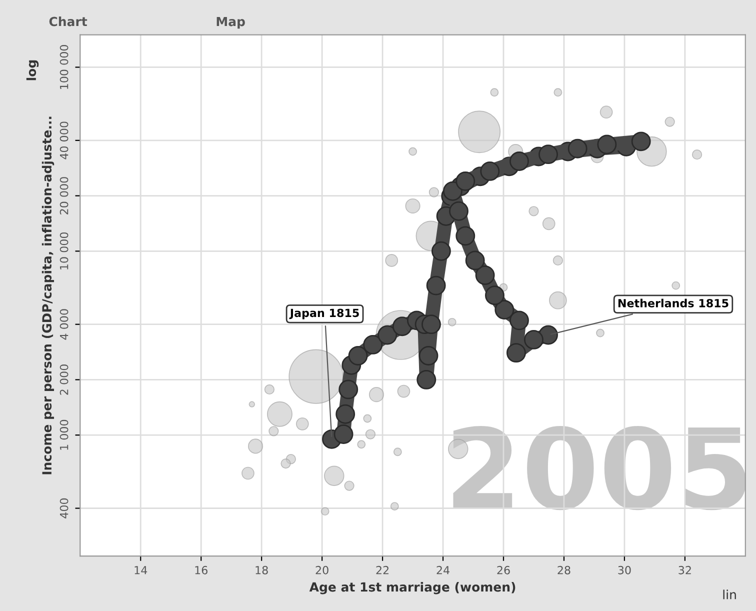 This screenshot has height=611, width=756. Describe the element at coordinates (230, 22) in the screenshot. I see `text: Map` at that location.